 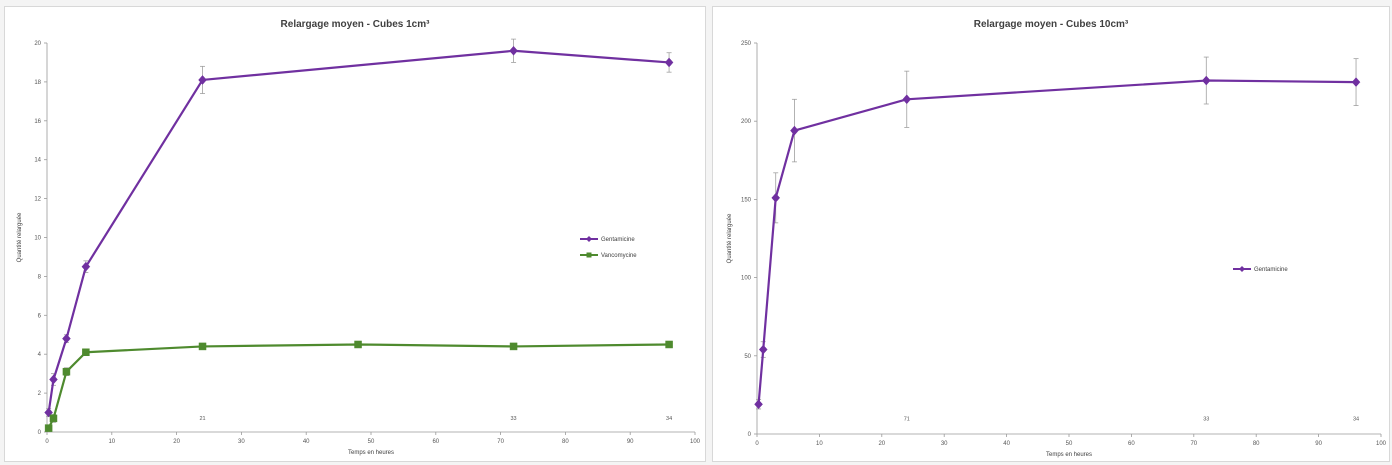 I want to click on y-tick-label: 50, so click(x=747, y=357).